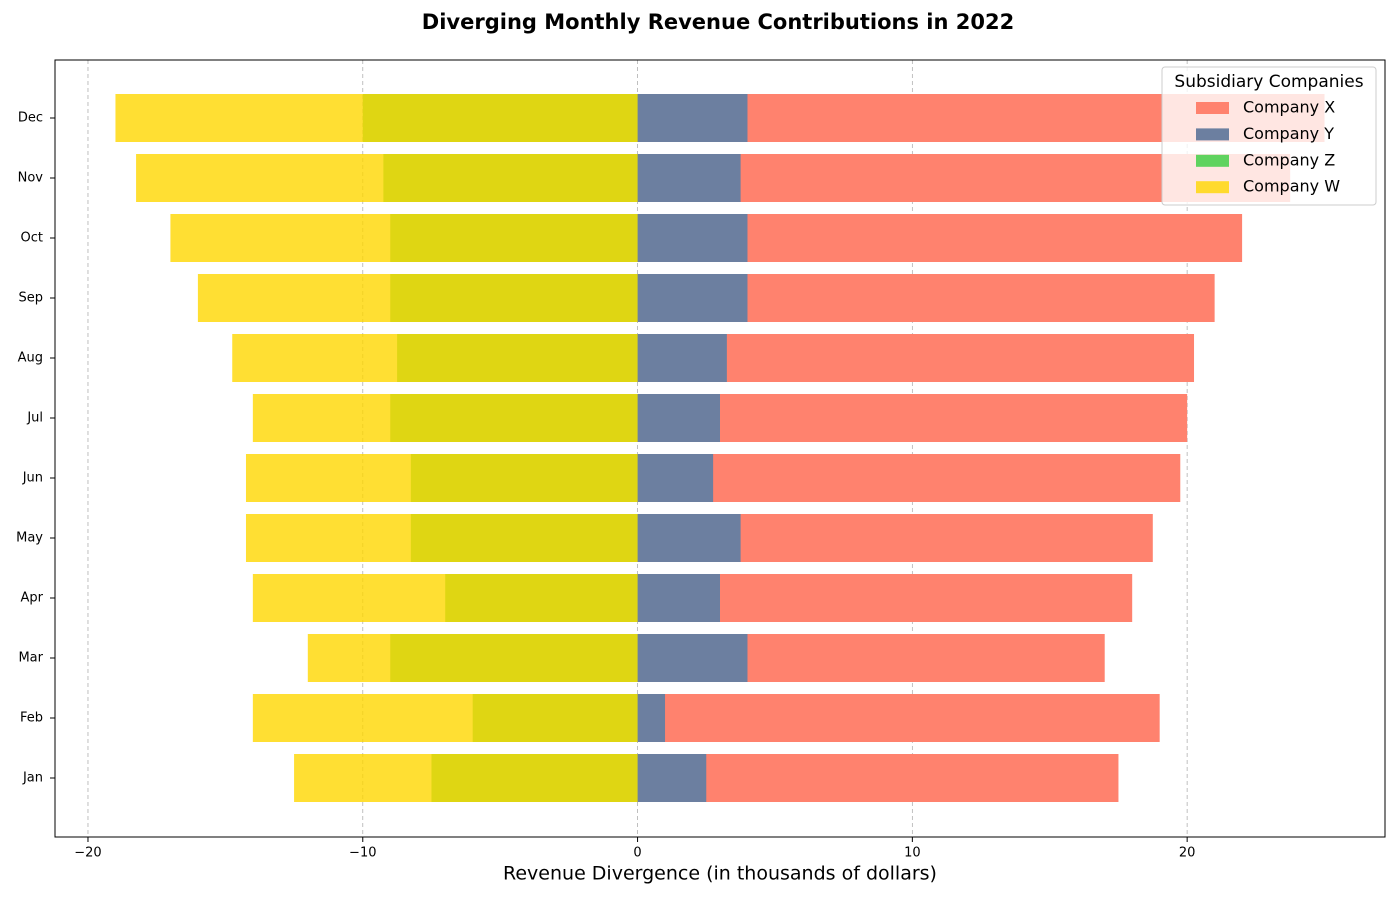  What do you see at coordinates (87, 853) in the screenshot?
I see `x-tick-label: −20` at bounding box center [87, 853].